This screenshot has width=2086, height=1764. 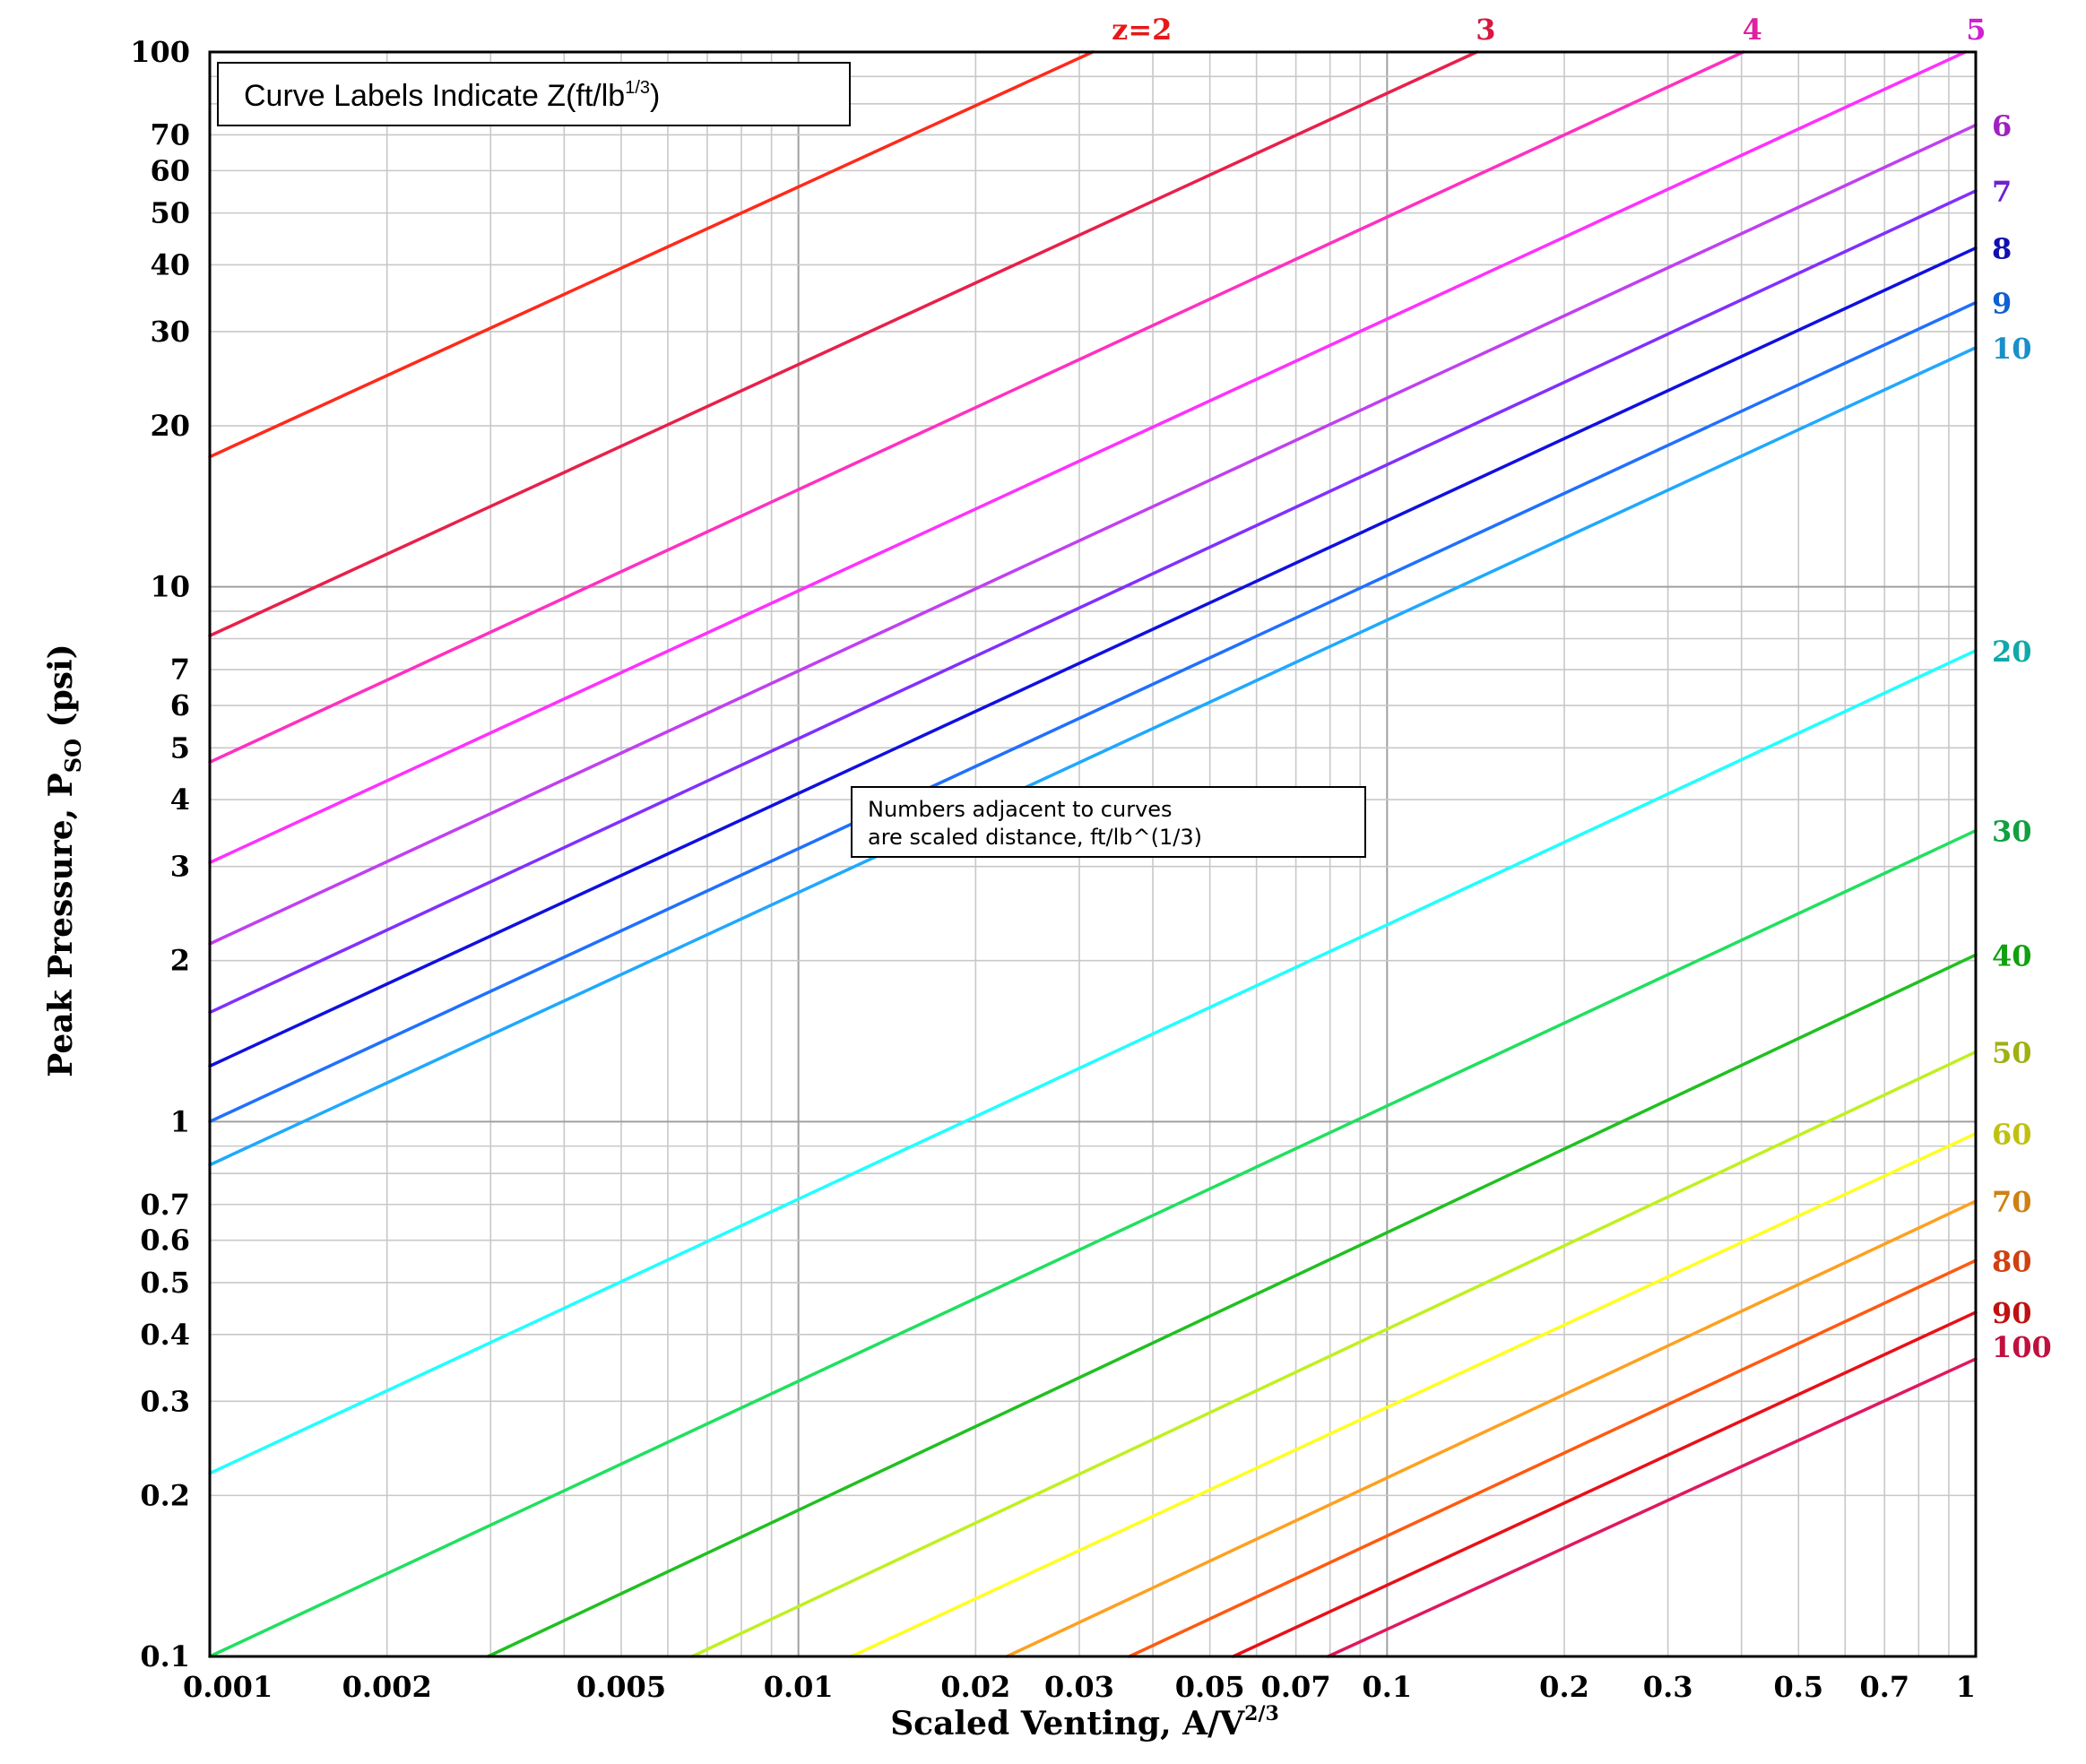 I want to click on y-tick-label: 0.5, so click(x=165, y=1283).